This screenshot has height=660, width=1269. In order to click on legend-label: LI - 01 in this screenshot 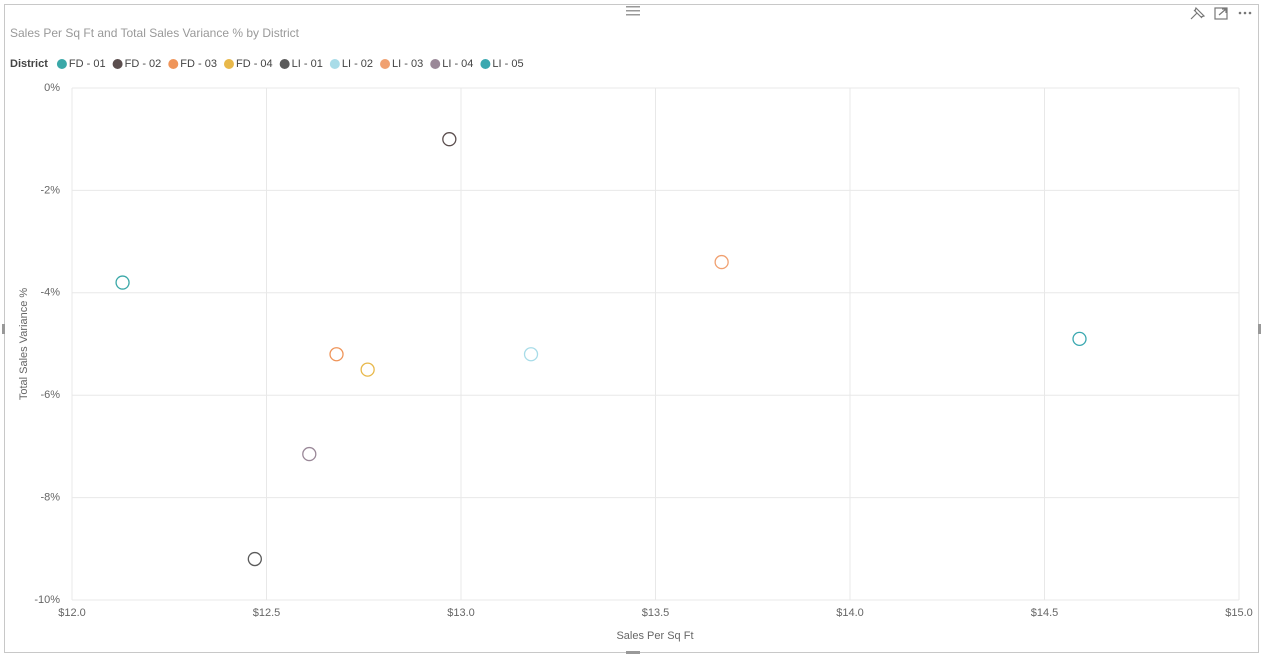, I will do `click(307, 64)`.